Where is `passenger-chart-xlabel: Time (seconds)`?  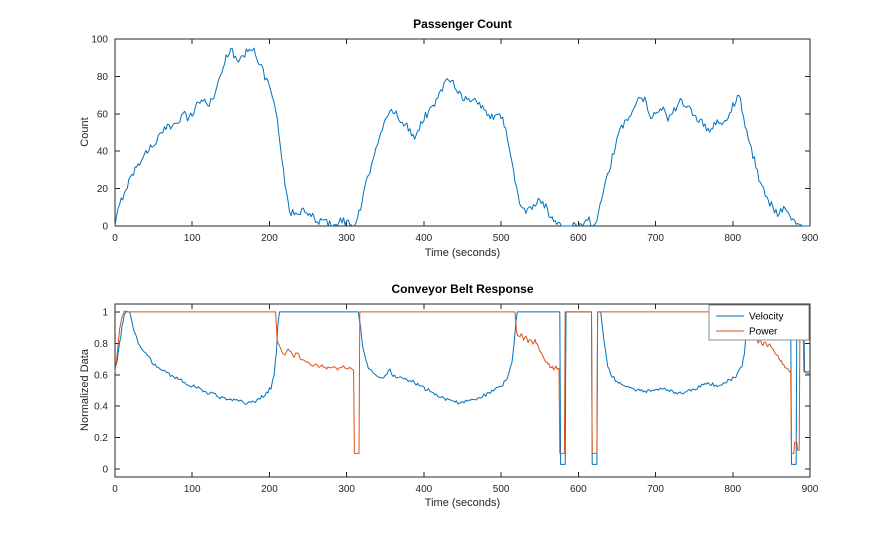 passenger-chart-xlabel: Time (seconds) is located at coordinates (462, 253).